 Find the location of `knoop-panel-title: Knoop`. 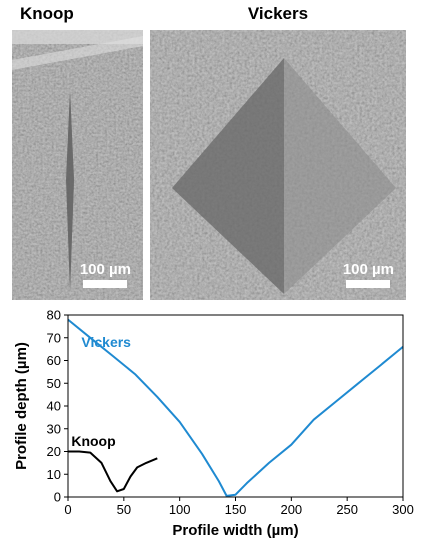

knoop-panel-title: Knoop is located at coordinates (47, 13).